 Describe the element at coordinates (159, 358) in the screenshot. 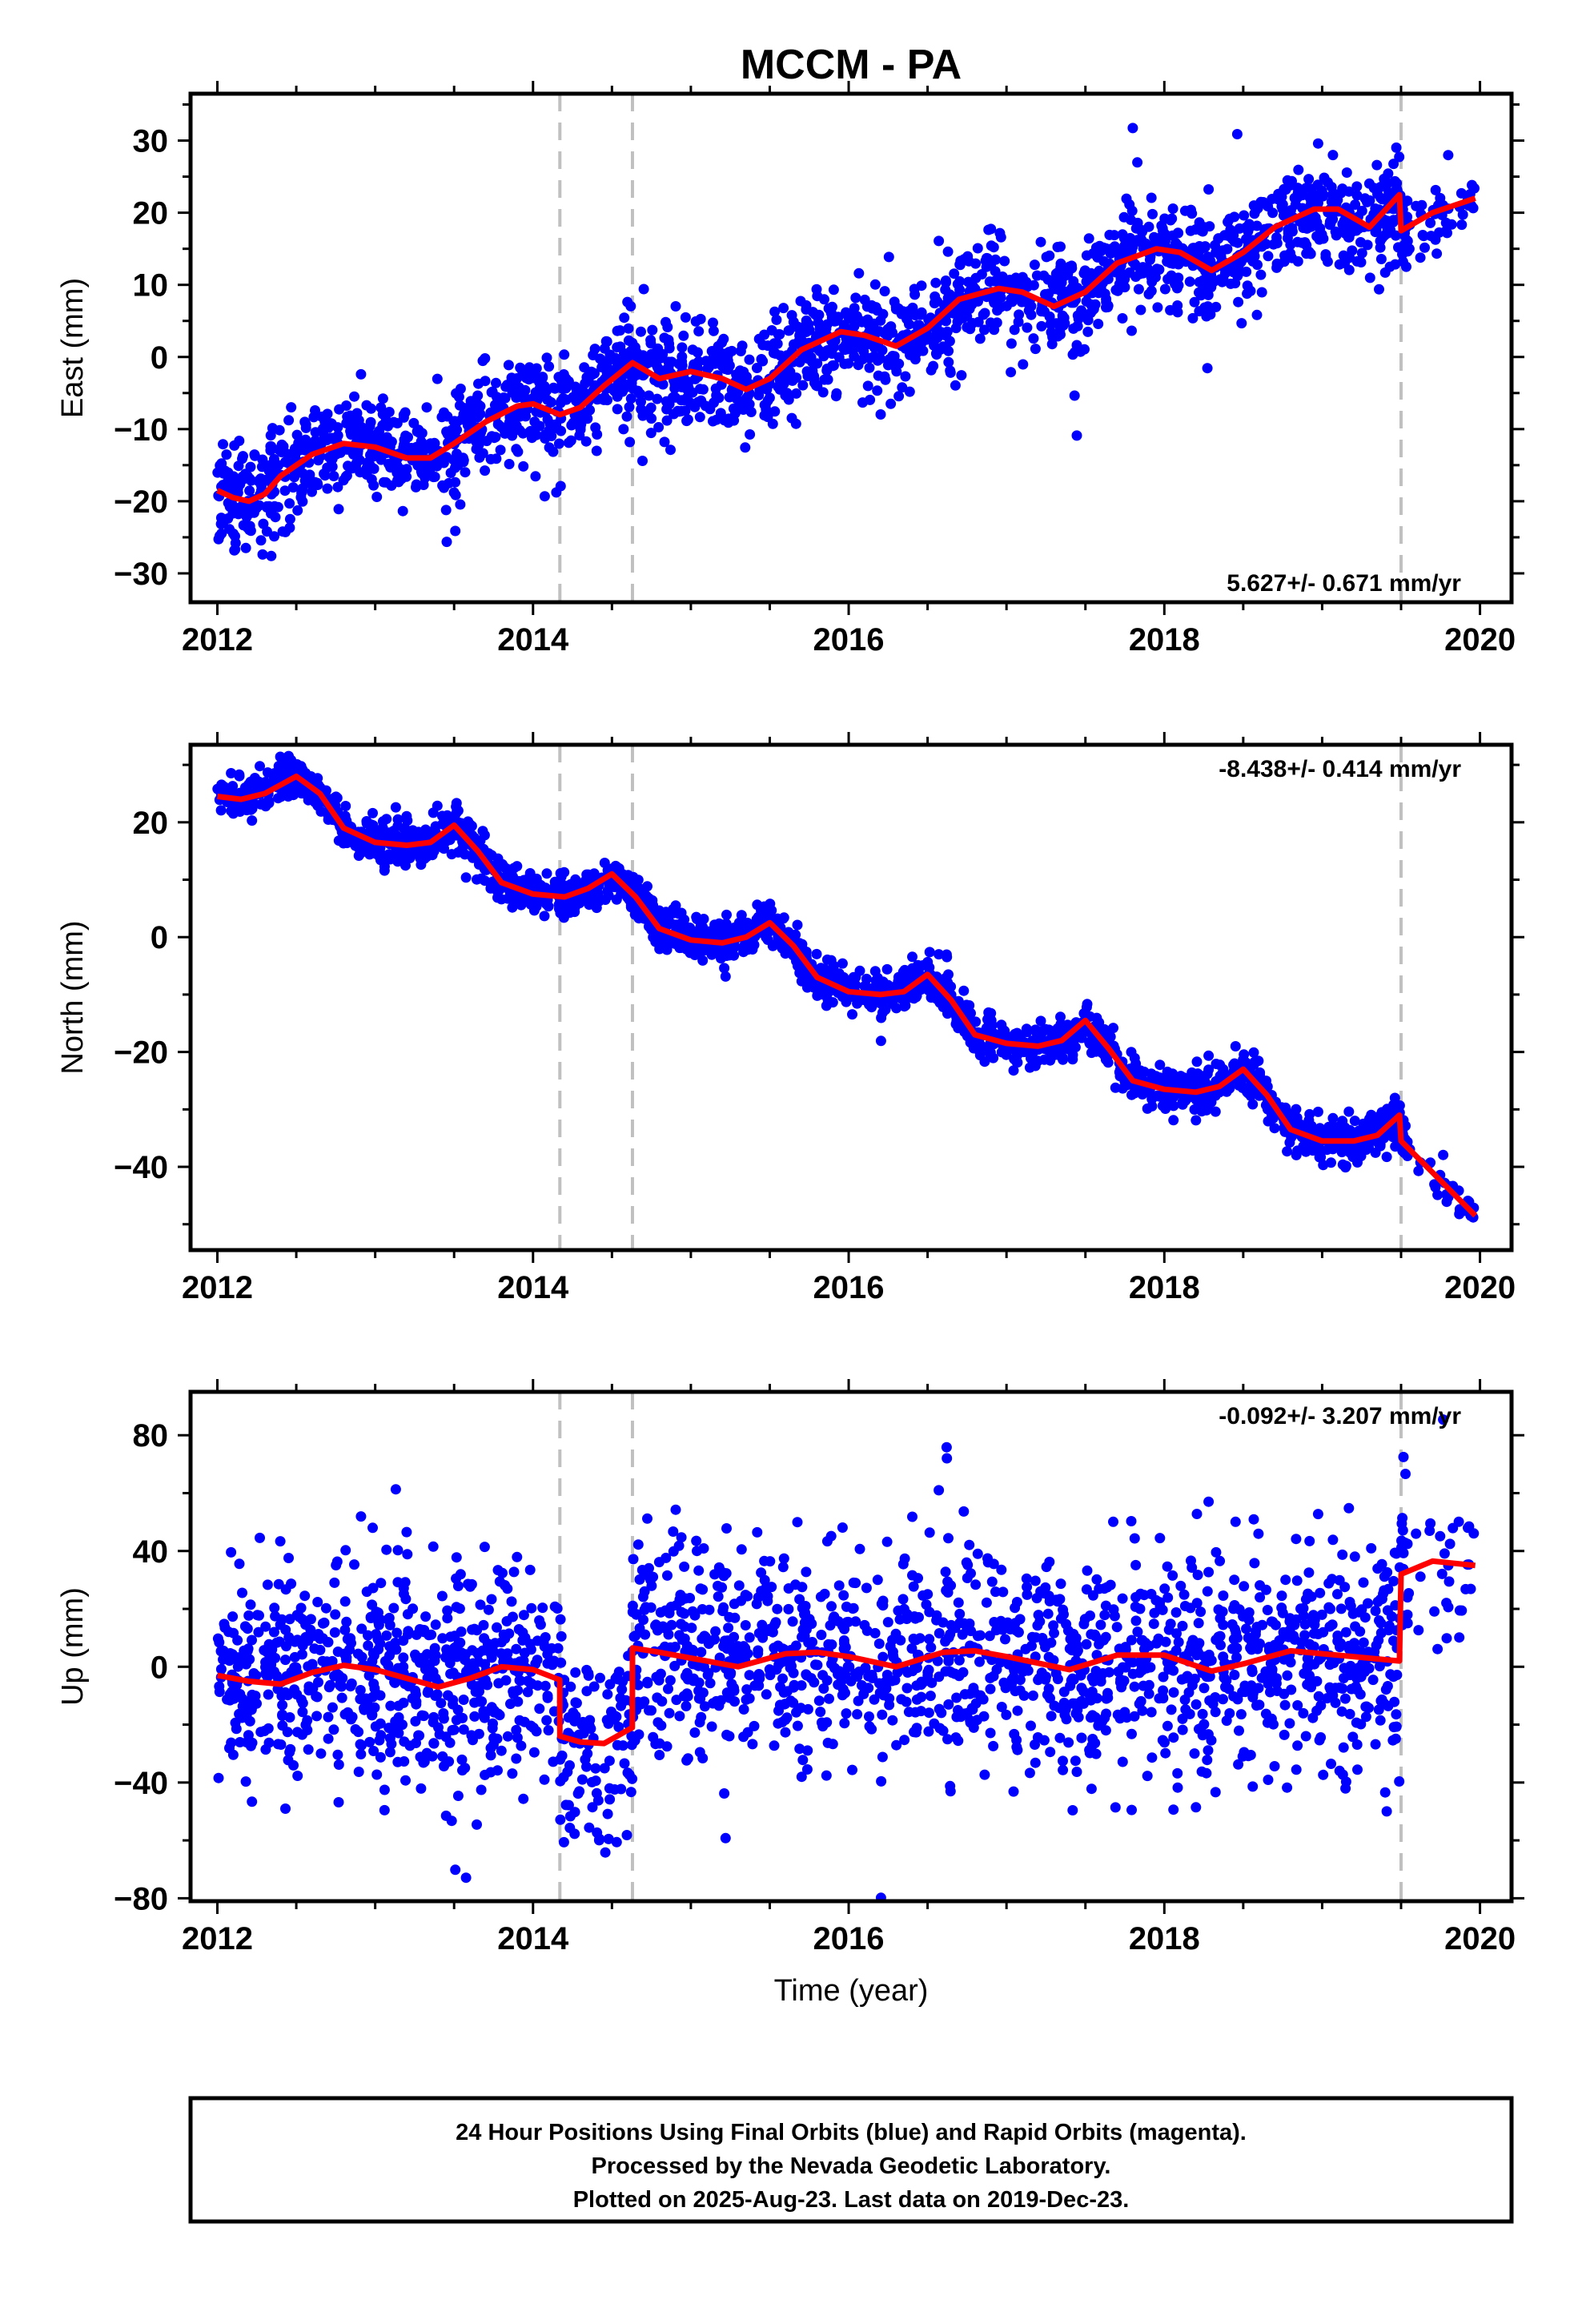

I see `east-y-tick-label: 0` at that location.